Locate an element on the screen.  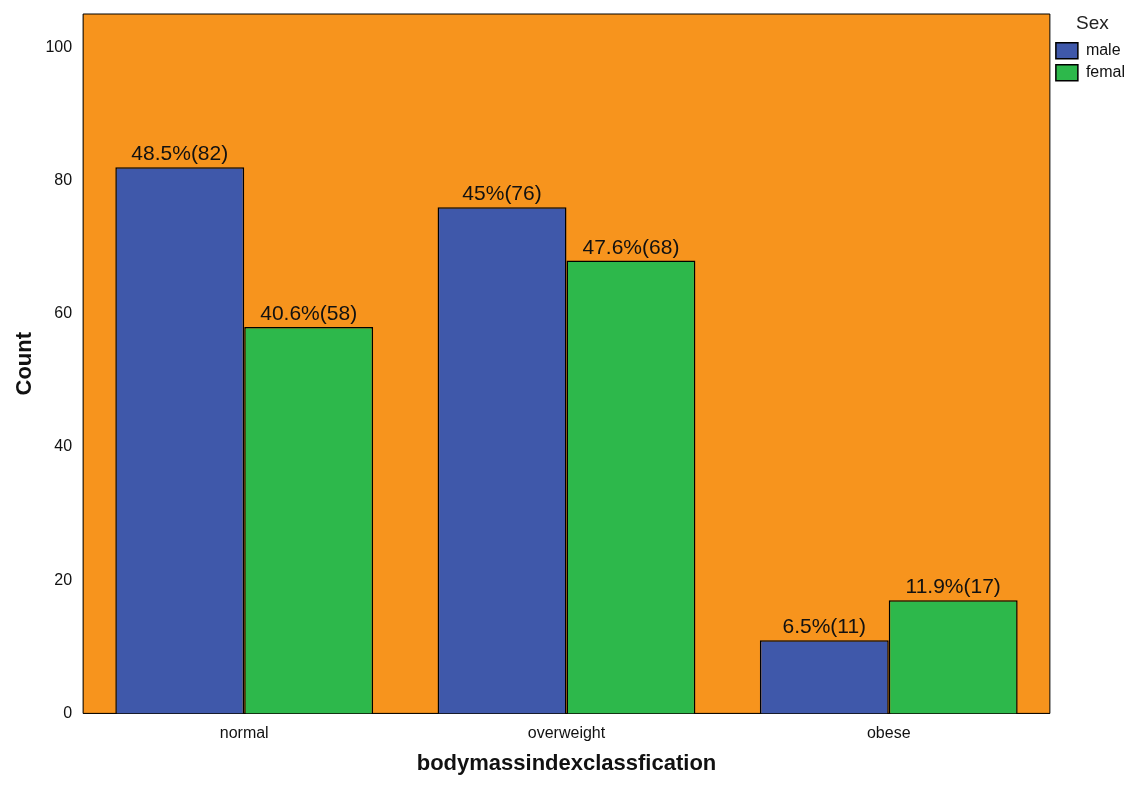
data-label: 6.5%(11) is located at coordinates (824, 626).